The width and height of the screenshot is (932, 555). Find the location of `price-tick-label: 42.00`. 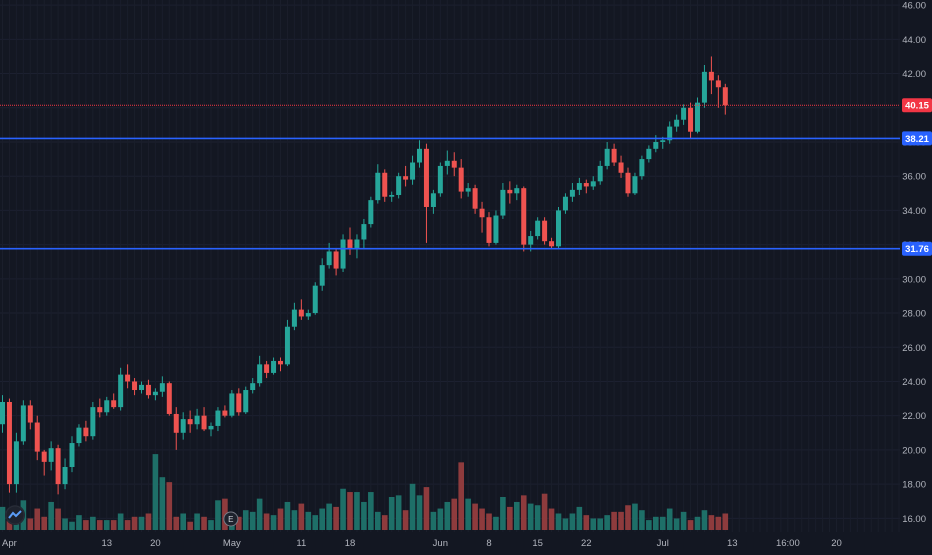

price-tick-label: 42.00 is located at coordinates (914, 74).